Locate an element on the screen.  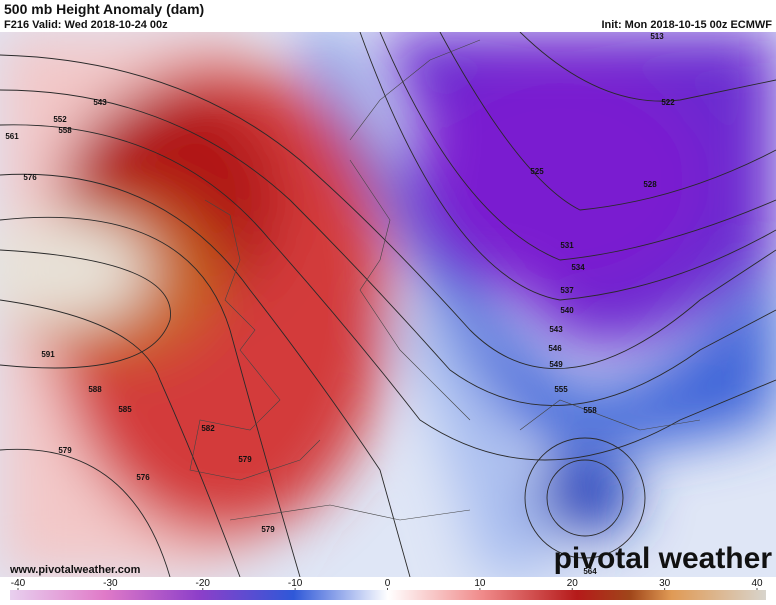
contour-label: 540 is located at coordinates (567, 310).